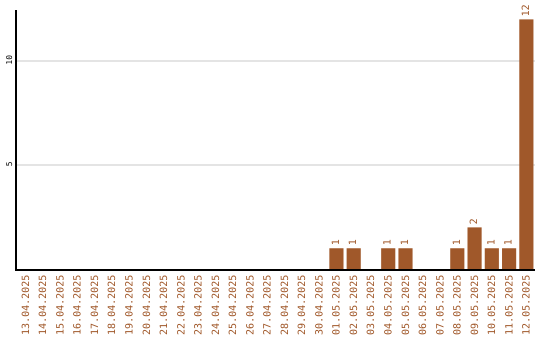 The width and height of the screenshot is (540, 340). I want to click on x-tick-label: 13.04.2025, so click(26, 304).